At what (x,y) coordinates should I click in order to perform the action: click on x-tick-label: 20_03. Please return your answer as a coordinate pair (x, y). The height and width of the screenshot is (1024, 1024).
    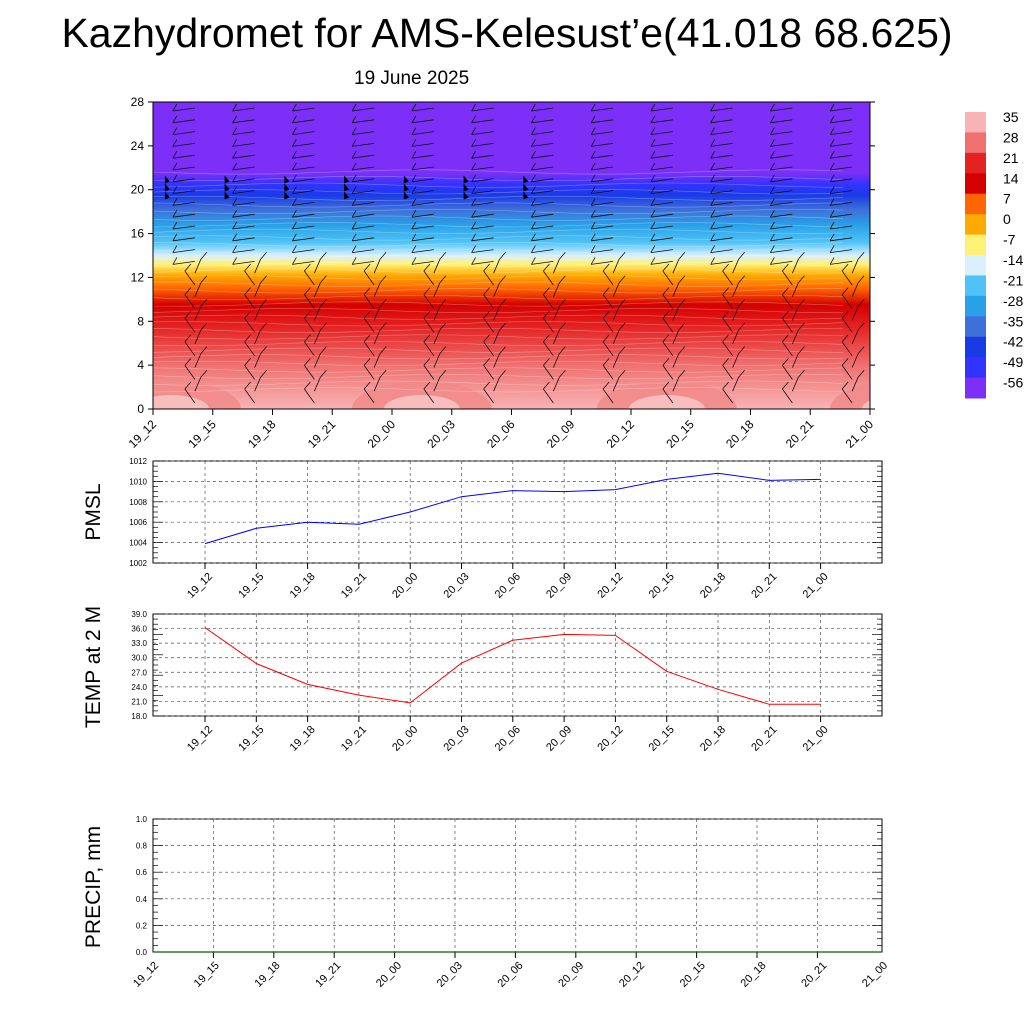
    Looking at the image, I should click on (450, 975).